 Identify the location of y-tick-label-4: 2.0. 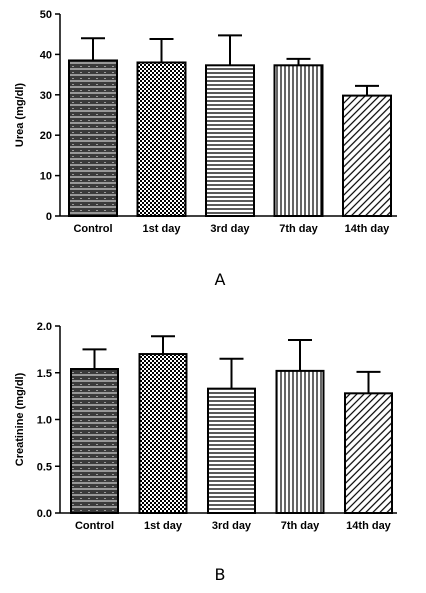
(44, 327).